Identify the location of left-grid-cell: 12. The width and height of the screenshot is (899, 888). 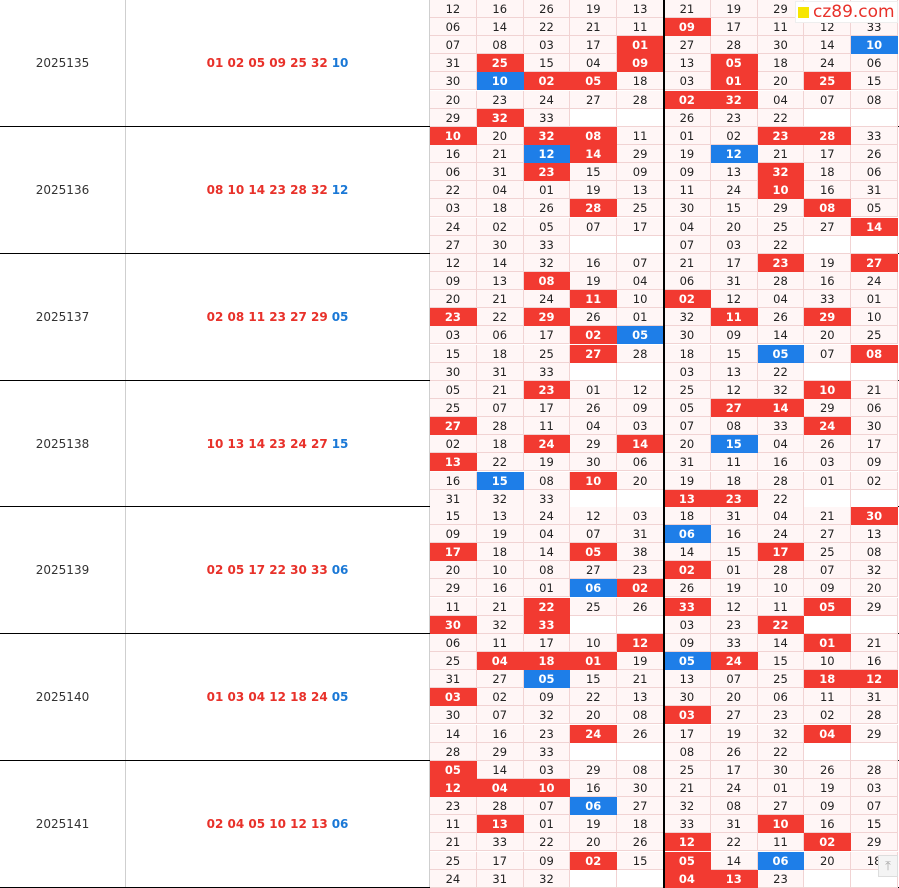
(453, 788).